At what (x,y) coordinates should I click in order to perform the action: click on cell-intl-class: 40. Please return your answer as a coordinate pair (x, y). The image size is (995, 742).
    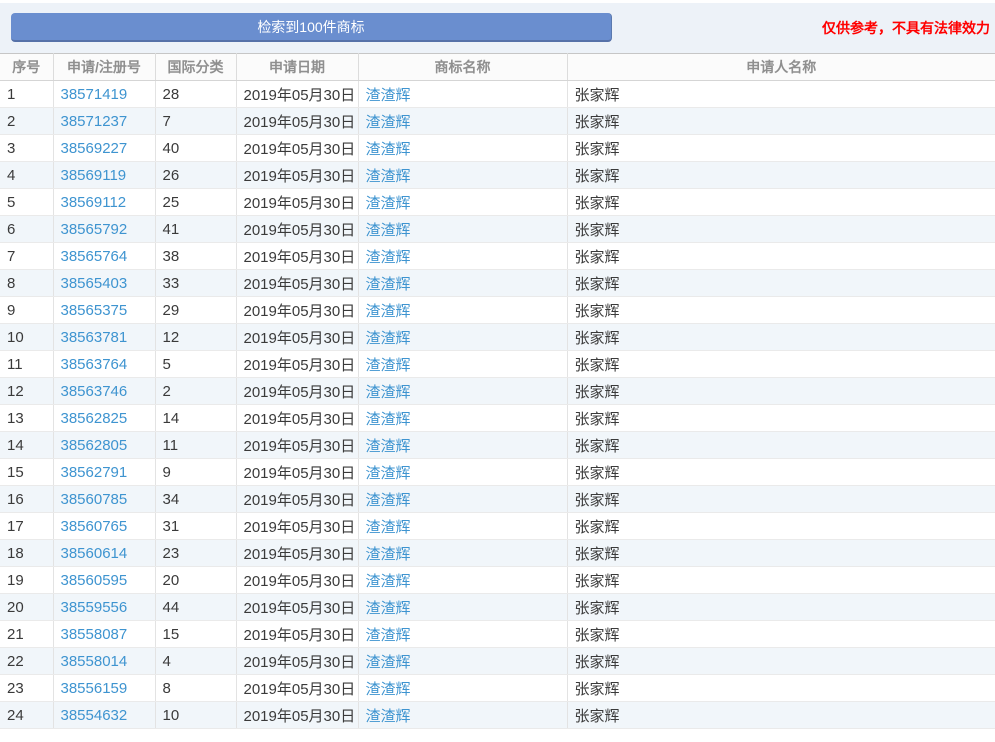
    Looking at the image, I should click on (196, 148).